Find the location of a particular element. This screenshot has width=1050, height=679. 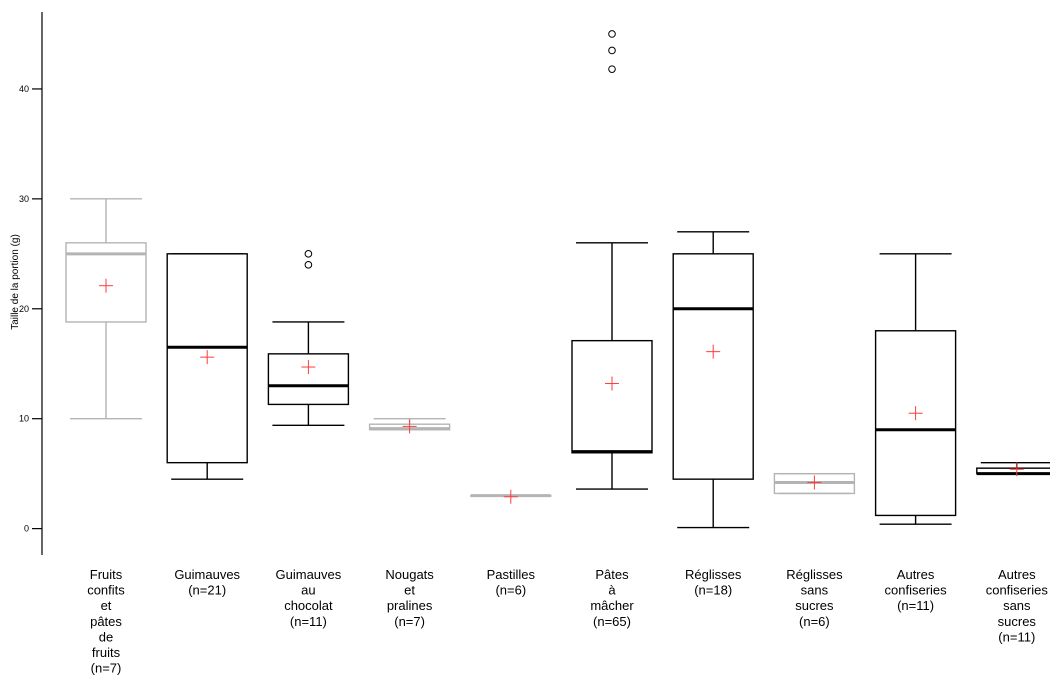

category-label: Autres confiseries sans sucres (n=11) is located at coordinates (1017, 605).